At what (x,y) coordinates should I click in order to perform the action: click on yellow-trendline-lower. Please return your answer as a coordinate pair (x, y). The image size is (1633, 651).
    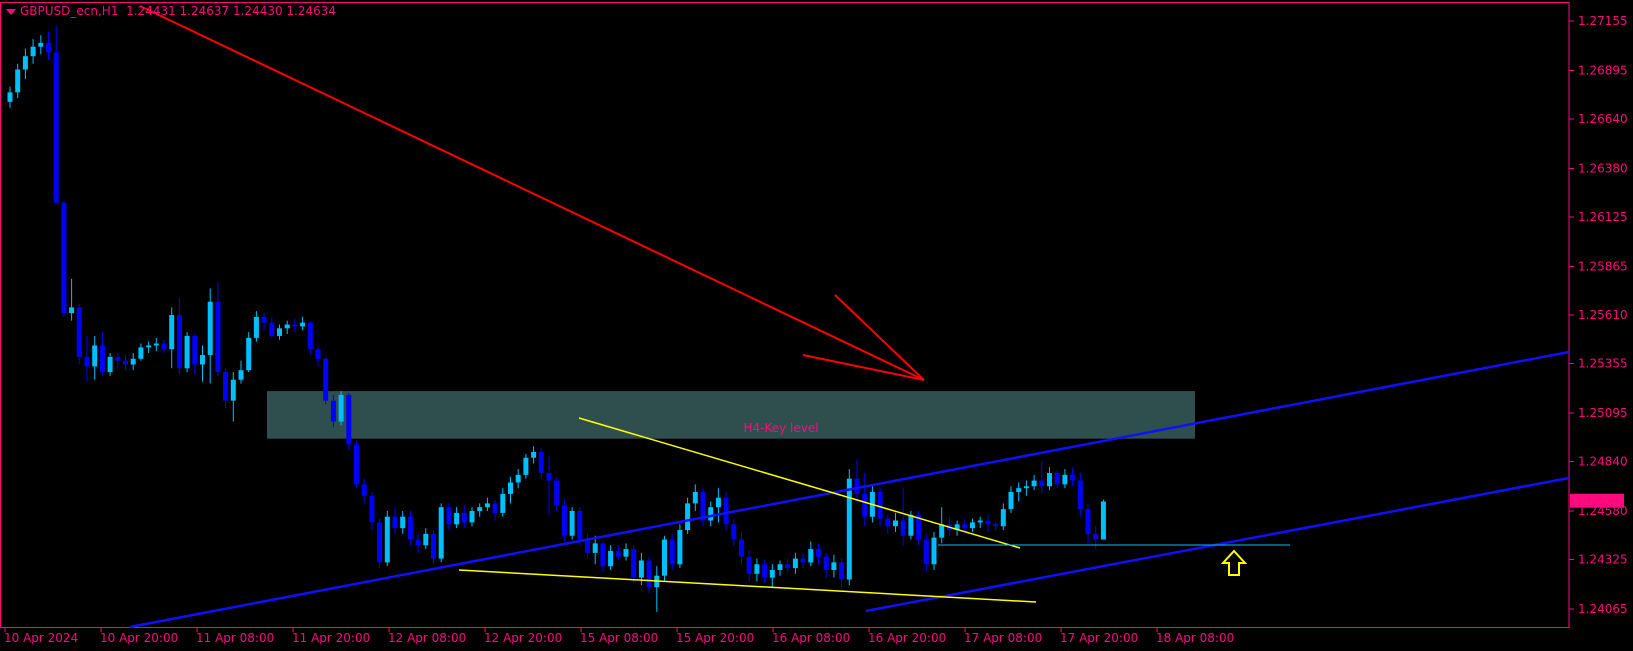
    Looking at the image, I should click on (747, 586).